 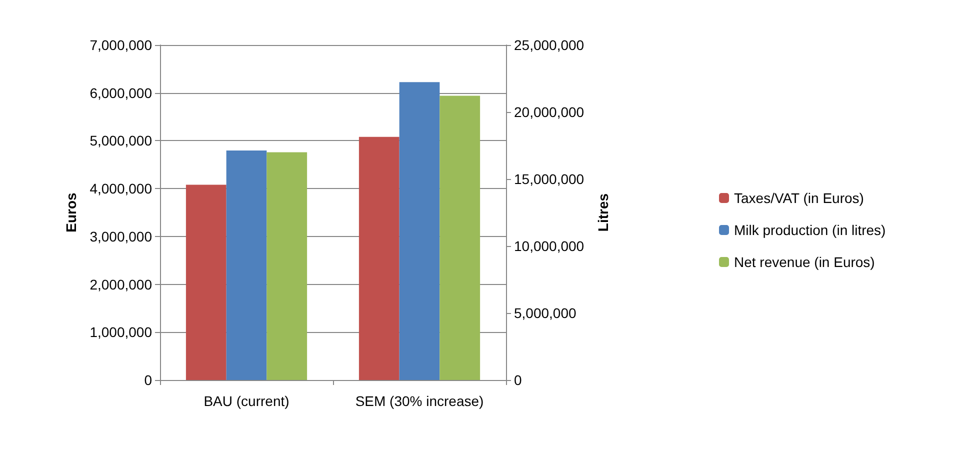 I want to click on y-tick-label: 3,000,000, so click(x=121, y=236).